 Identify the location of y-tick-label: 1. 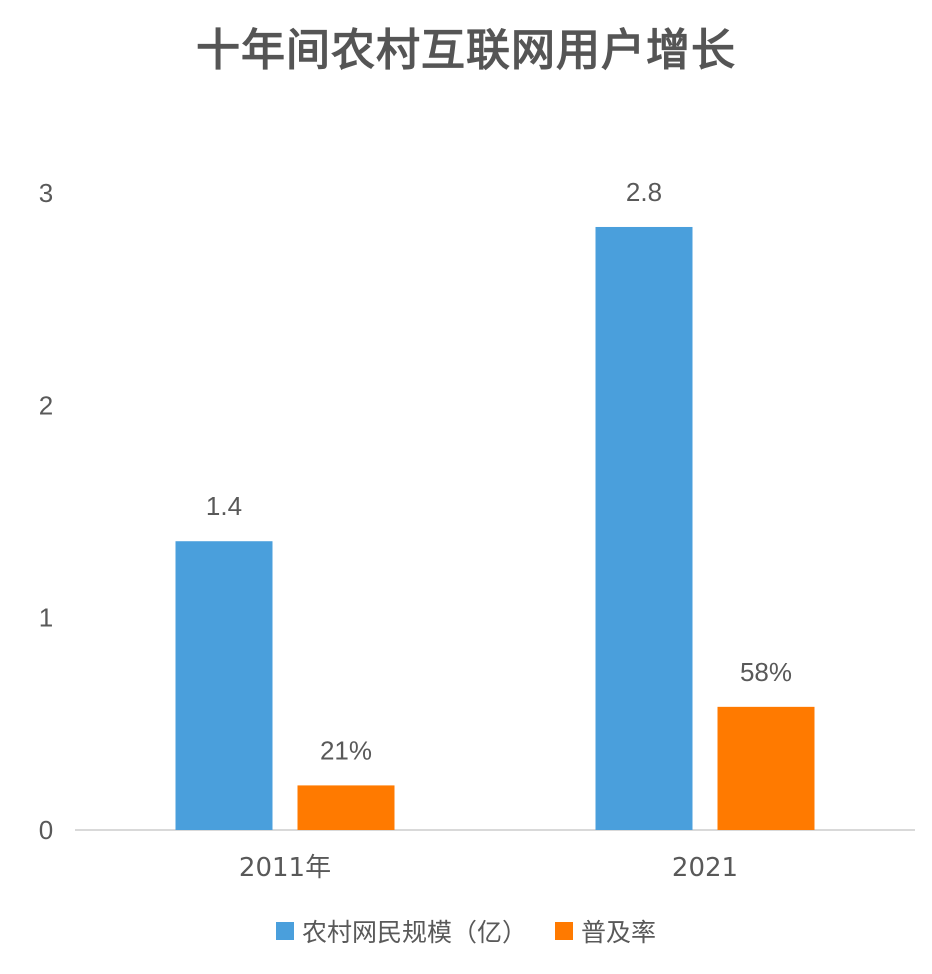
(46, 618).